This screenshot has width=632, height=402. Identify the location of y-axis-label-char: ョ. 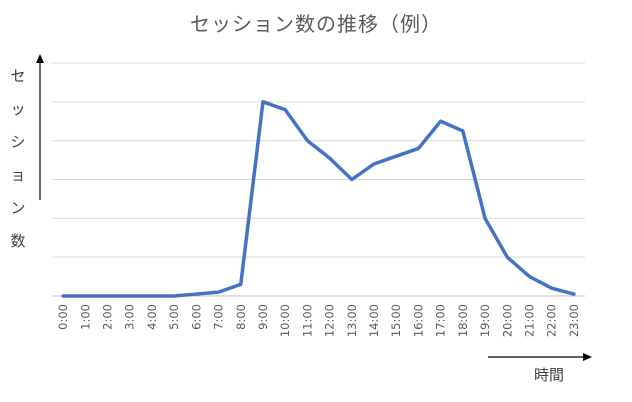
(18, 175).